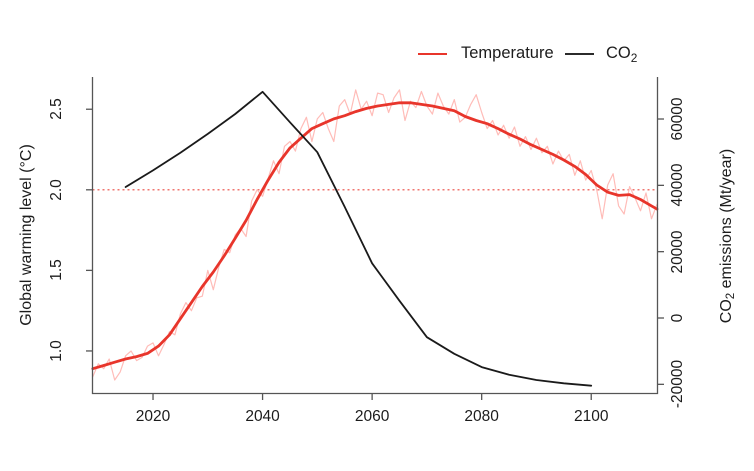 The width and height of the screenshot is (754, 471). What do you see at coordinates (372, 416) in the screenshot?
I see `x-tick-label-2060: 2060` at bounding box center [372, 416].